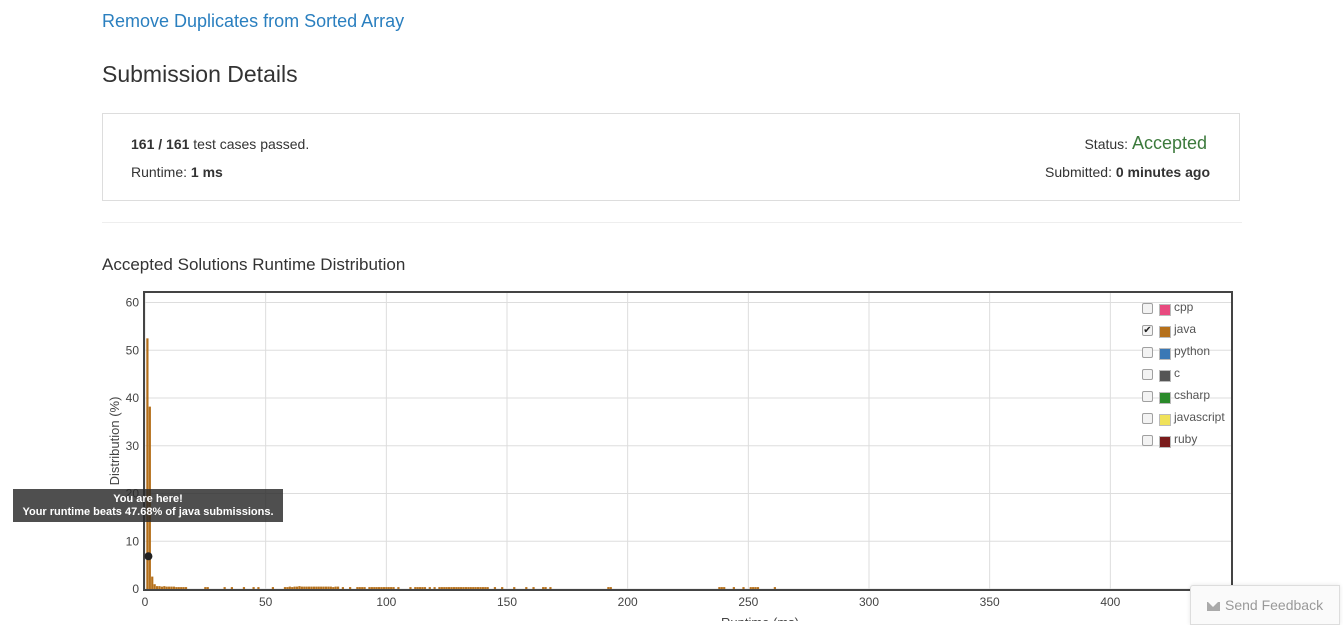 This screenshot has height=625, width=1343. What do you see at coordinates (1177, 373) in the screenshot?
I see `legend-label: c` at bounding box center [1177, 373].